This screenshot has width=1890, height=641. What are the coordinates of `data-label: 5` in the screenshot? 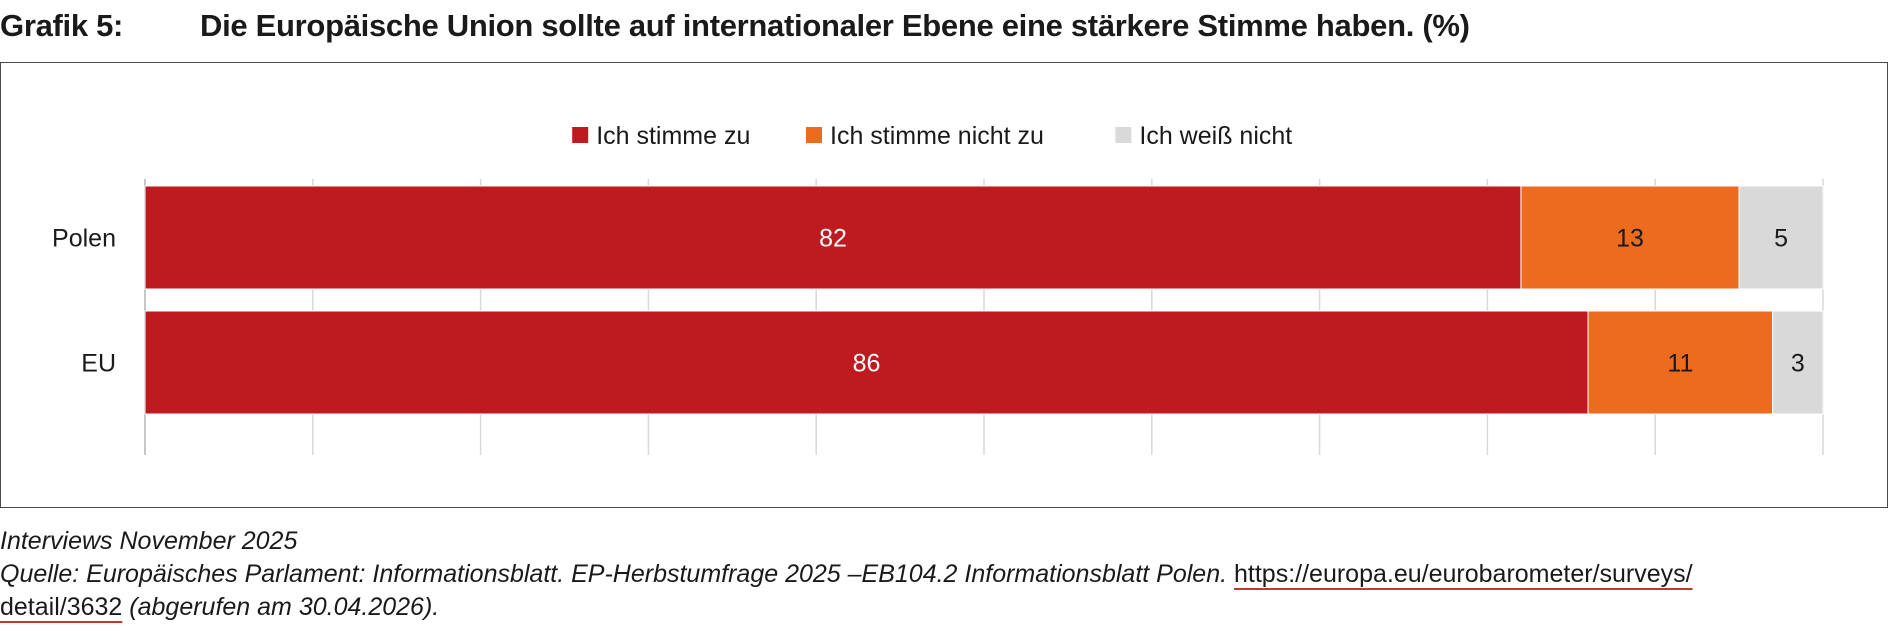 It's located at (1781, 239).